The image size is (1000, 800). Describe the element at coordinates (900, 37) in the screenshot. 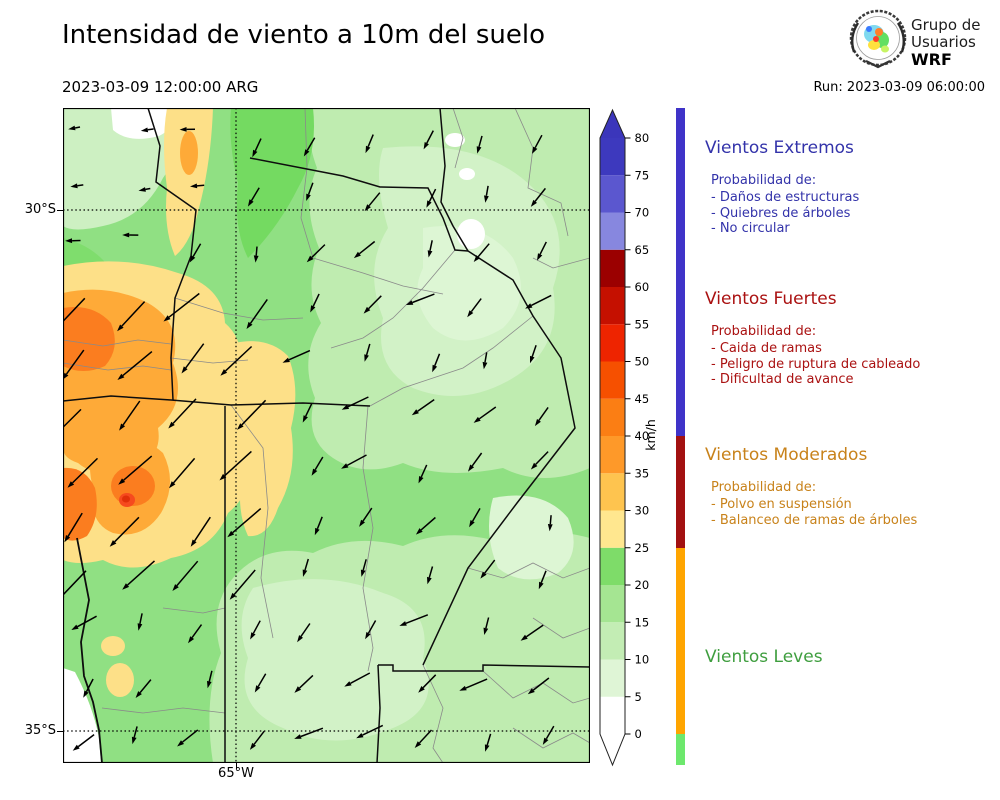

I see `laurel-right` at that location.